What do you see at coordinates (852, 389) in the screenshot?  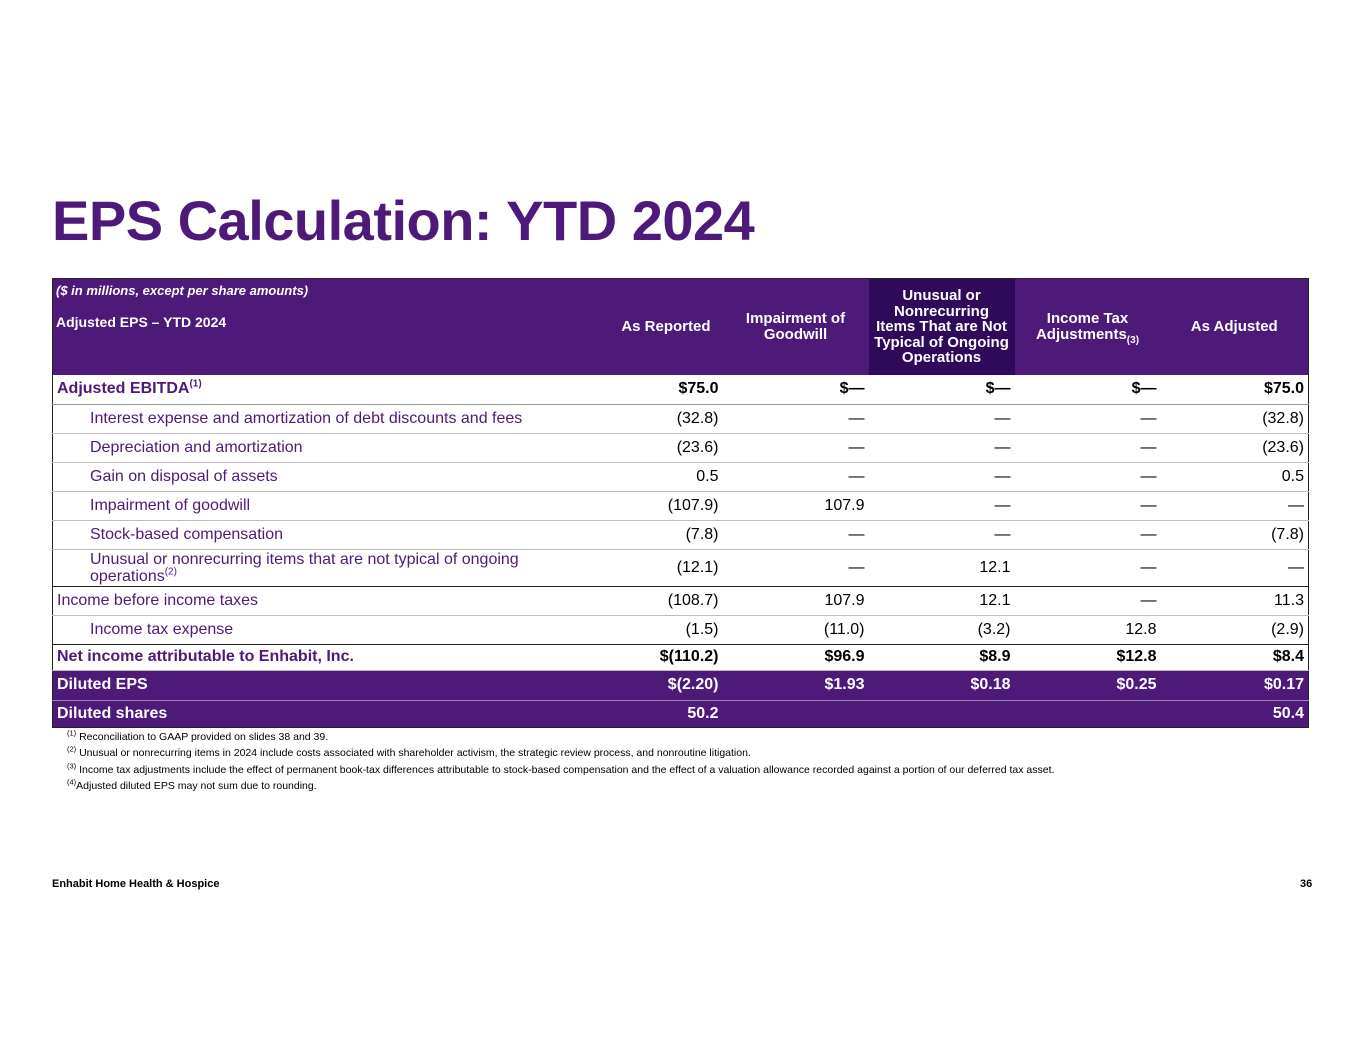 I see `cell-impairment: $—` at bounding box center [852, 389].